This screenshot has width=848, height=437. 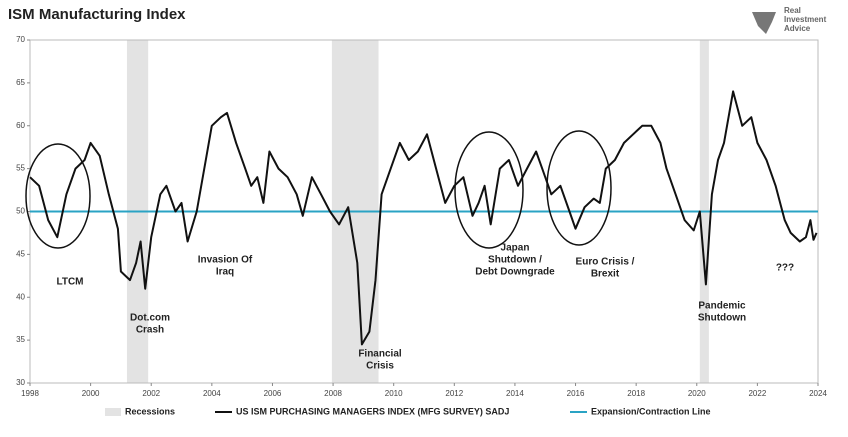 I want to click on annotation: Shutdown, so click(x=722, y=318).